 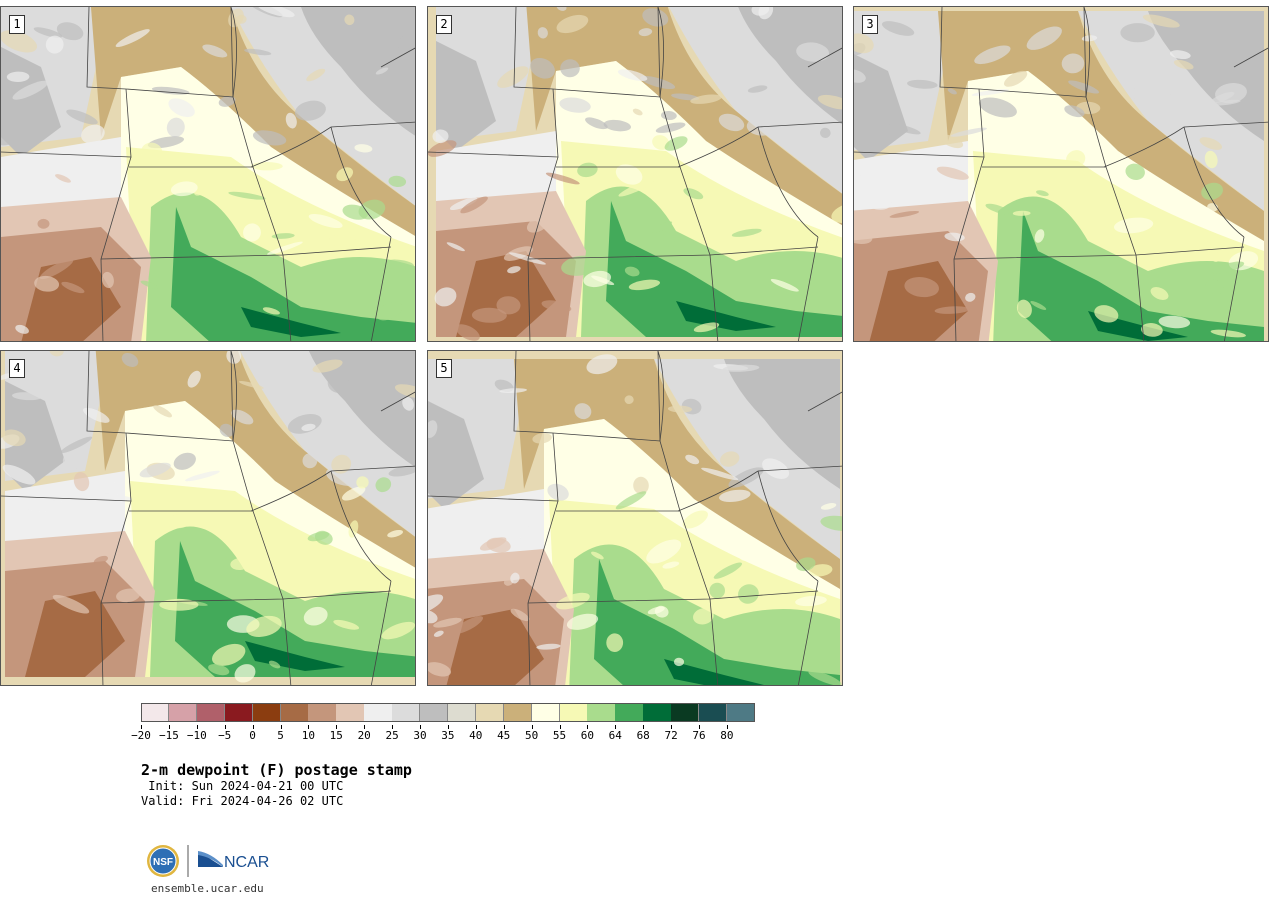 What do you see at coordinates (420, 735) in the screenshot?
I see `colorbar-tick-label: 30` at bounding box center [420, 735].